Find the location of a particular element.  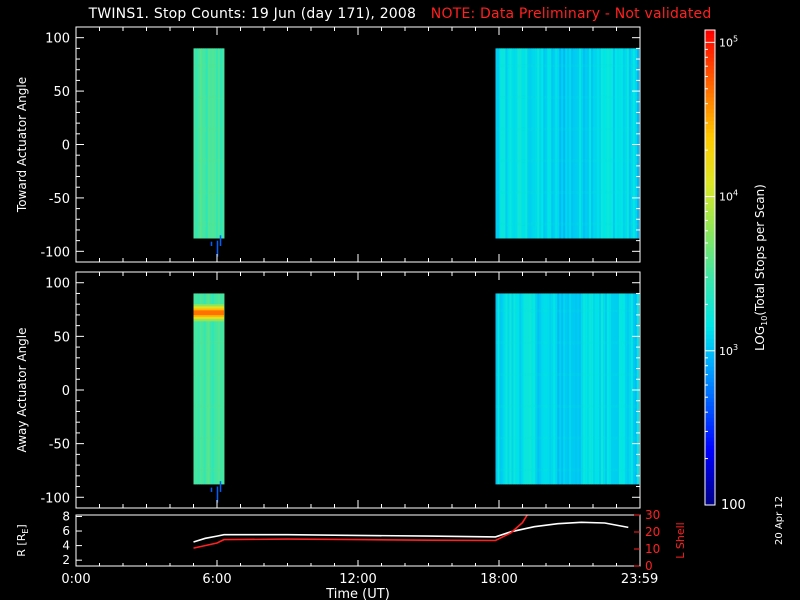

y-tick-label: 8 is located at coordinates (66, 516).